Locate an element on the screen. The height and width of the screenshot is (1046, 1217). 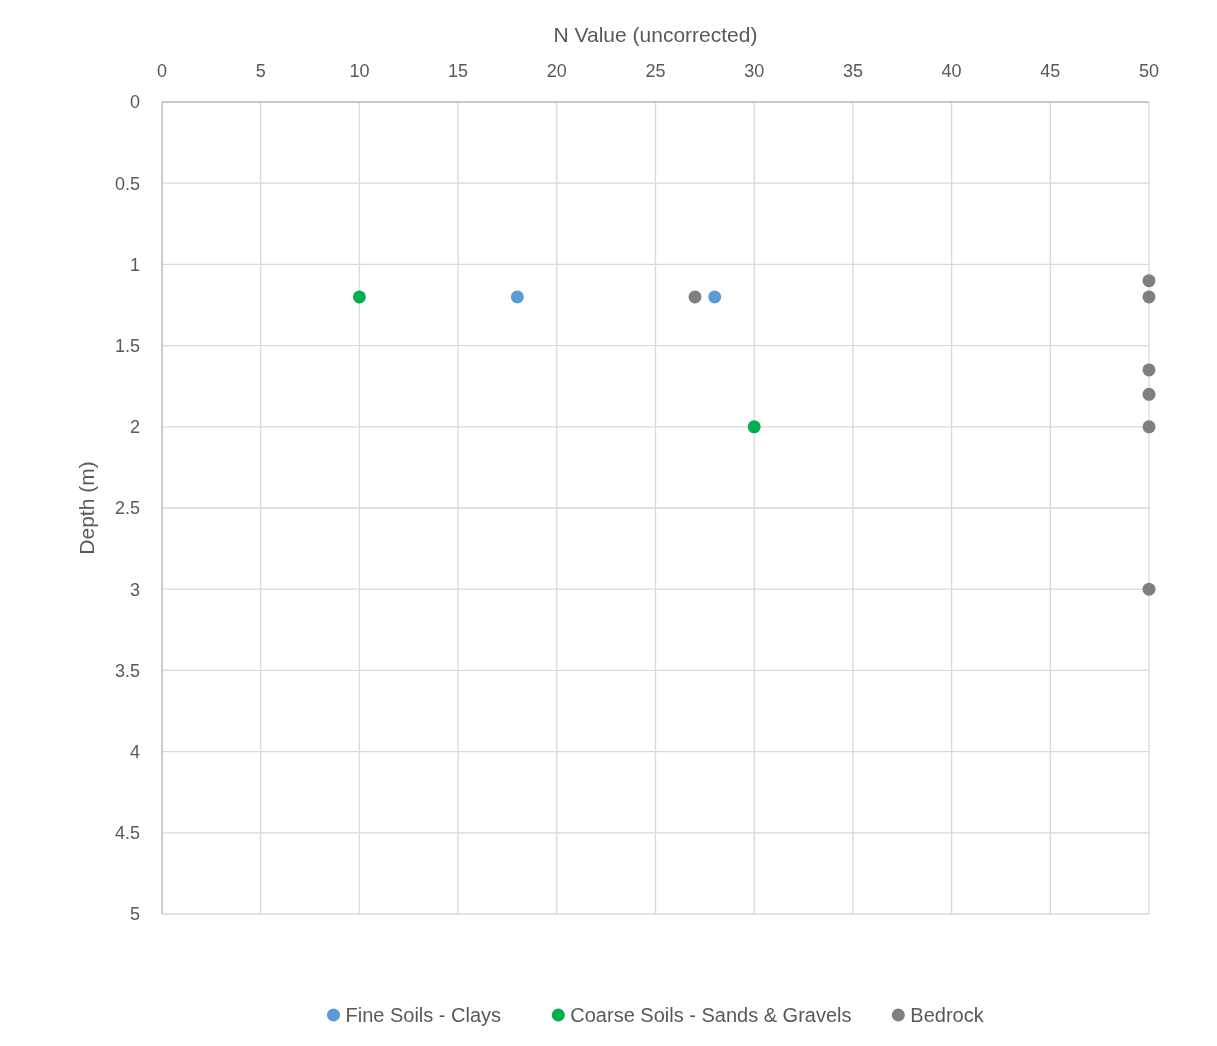
x-tick-label: 35 is located at coordinates (852, 71).